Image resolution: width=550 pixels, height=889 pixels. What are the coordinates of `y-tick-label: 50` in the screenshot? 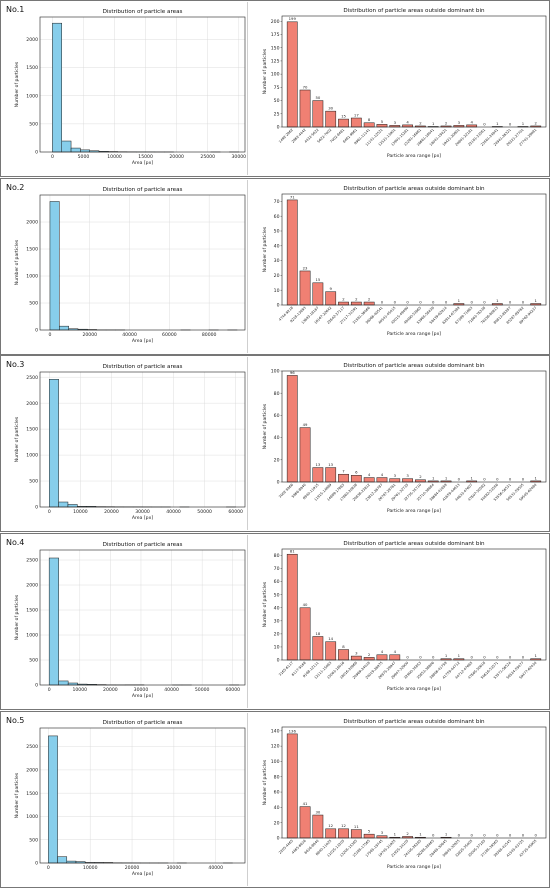 It's located at (277, 101).